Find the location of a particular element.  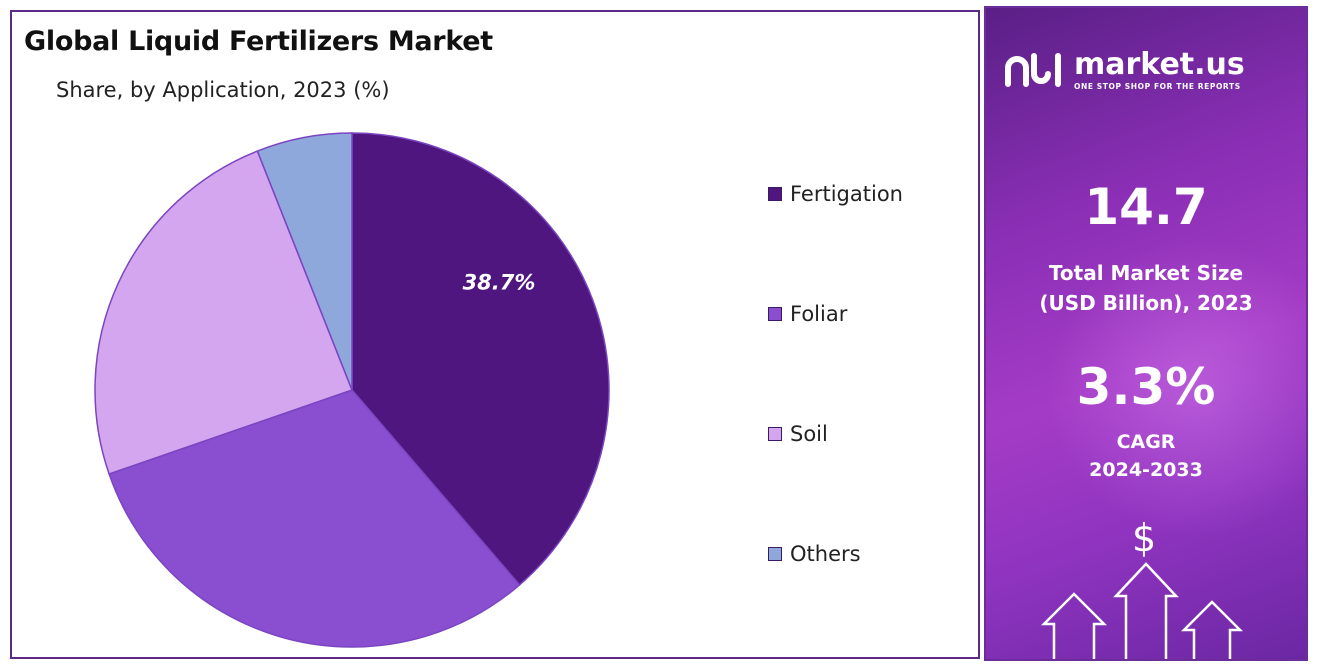

cagr-value: 3.3% is located at coordinates (1146, 387).